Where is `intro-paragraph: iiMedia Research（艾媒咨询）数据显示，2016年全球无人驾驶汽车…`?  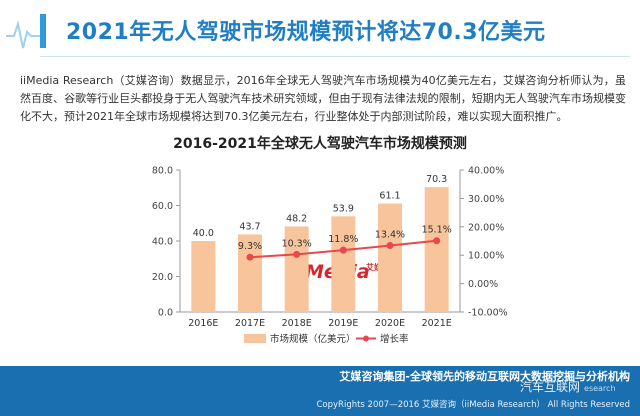 intro-paragraph: iiMedia Research（艾媒咨询）数据显示，2016年全球无人驾驶汽车… is located at coordinates (323, 98).